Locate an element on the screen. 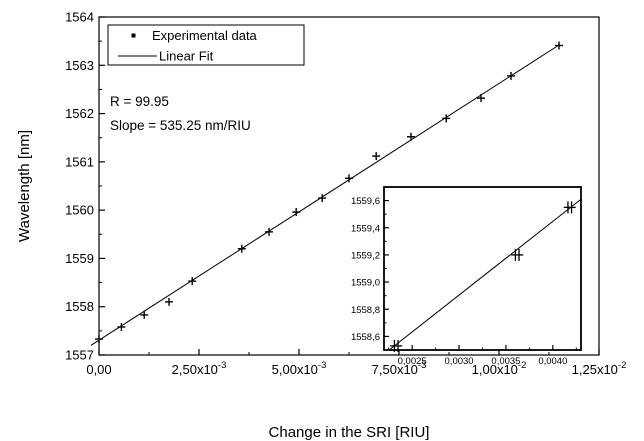 The height and width of the screenshot is (441, 644). y-tick-label: 1563 is located at coordinates (79, 65).